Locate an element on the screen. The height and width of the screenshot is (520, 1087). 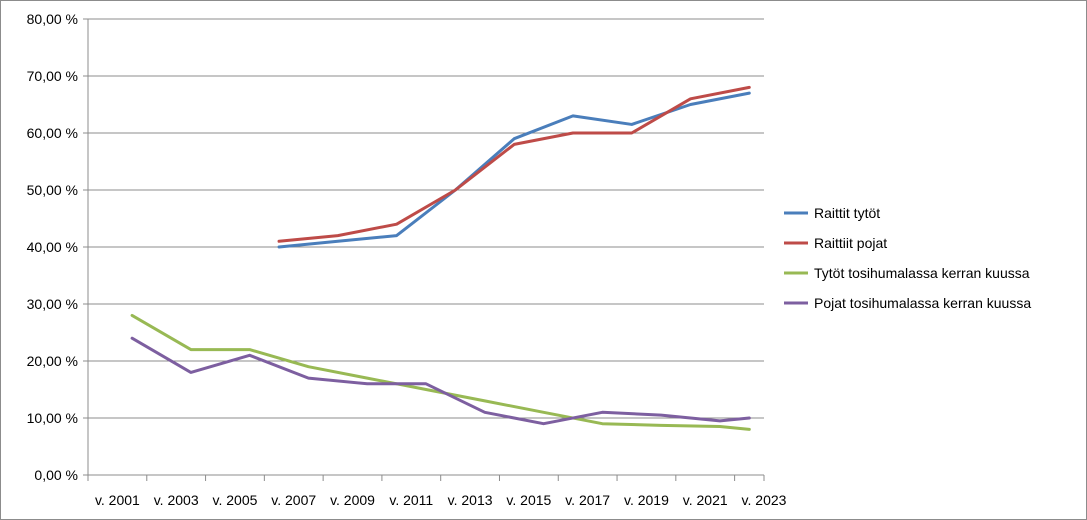
legend-label: Pojat tosihumalassa kerran kuussa is located at coordinates (922, 303).